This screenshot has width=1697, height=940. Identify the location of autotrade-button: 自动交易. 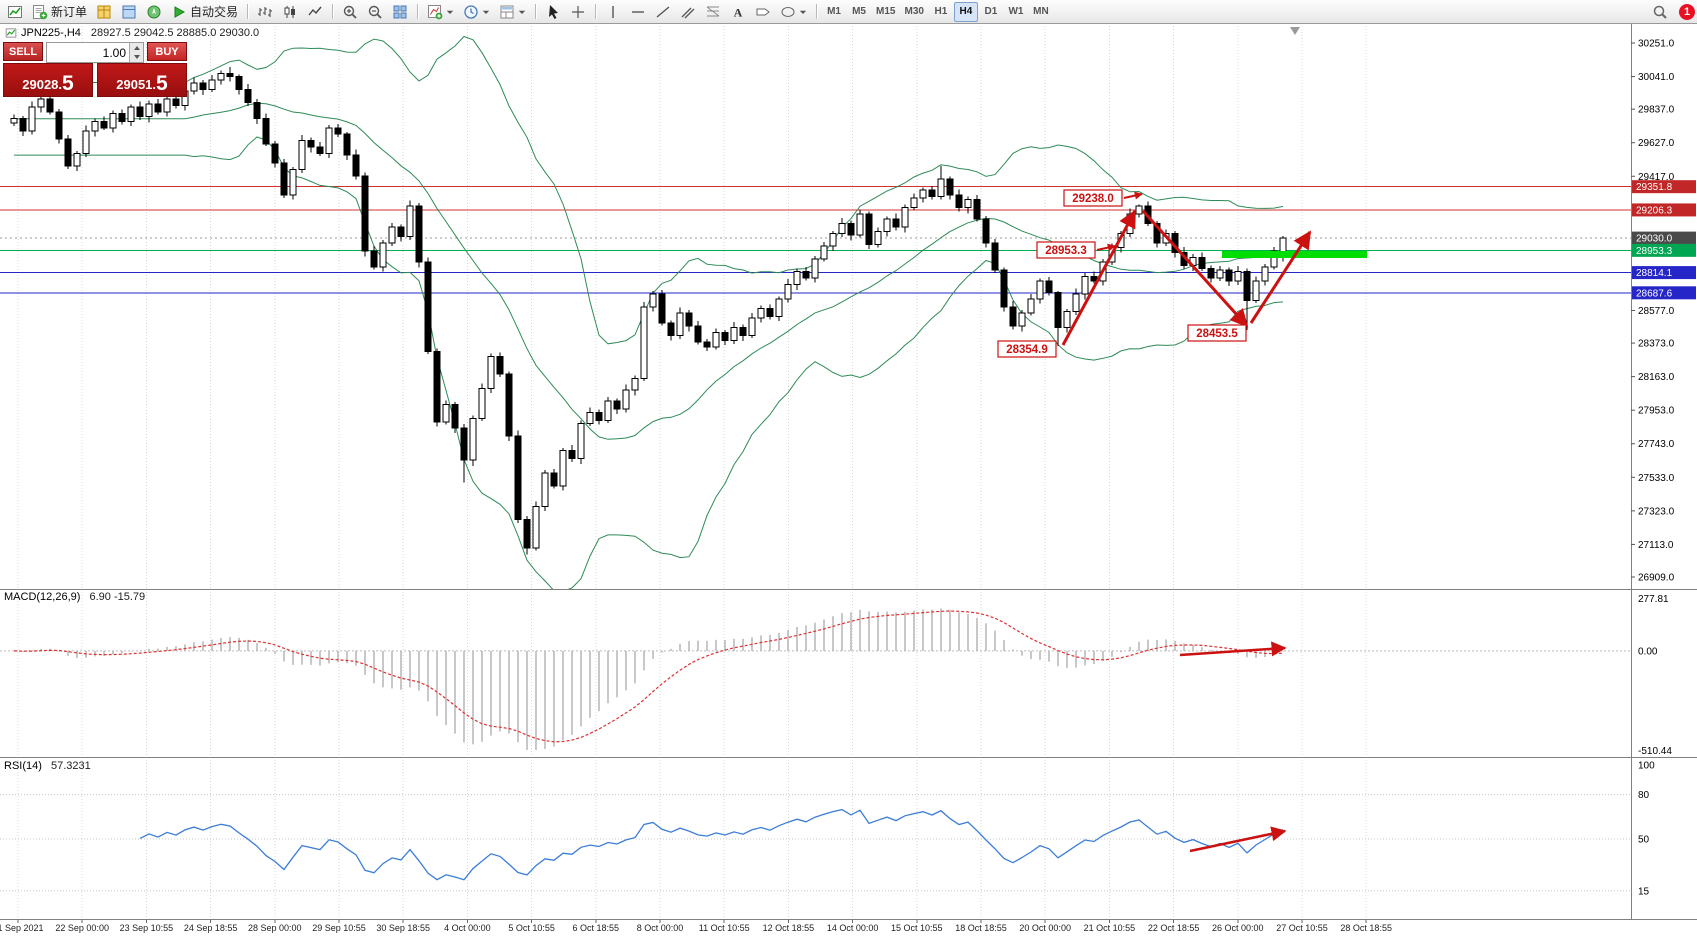
(204, 12).